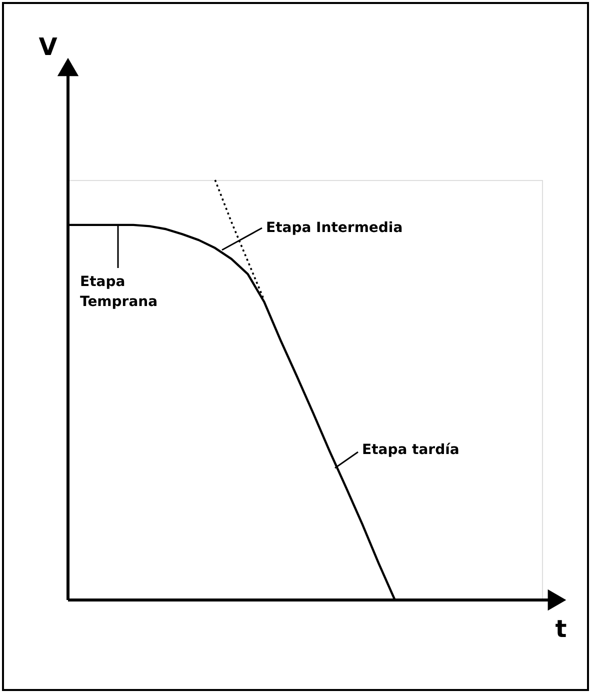  I want to click on annotation: Etapa Temprana, so click(119, 292).